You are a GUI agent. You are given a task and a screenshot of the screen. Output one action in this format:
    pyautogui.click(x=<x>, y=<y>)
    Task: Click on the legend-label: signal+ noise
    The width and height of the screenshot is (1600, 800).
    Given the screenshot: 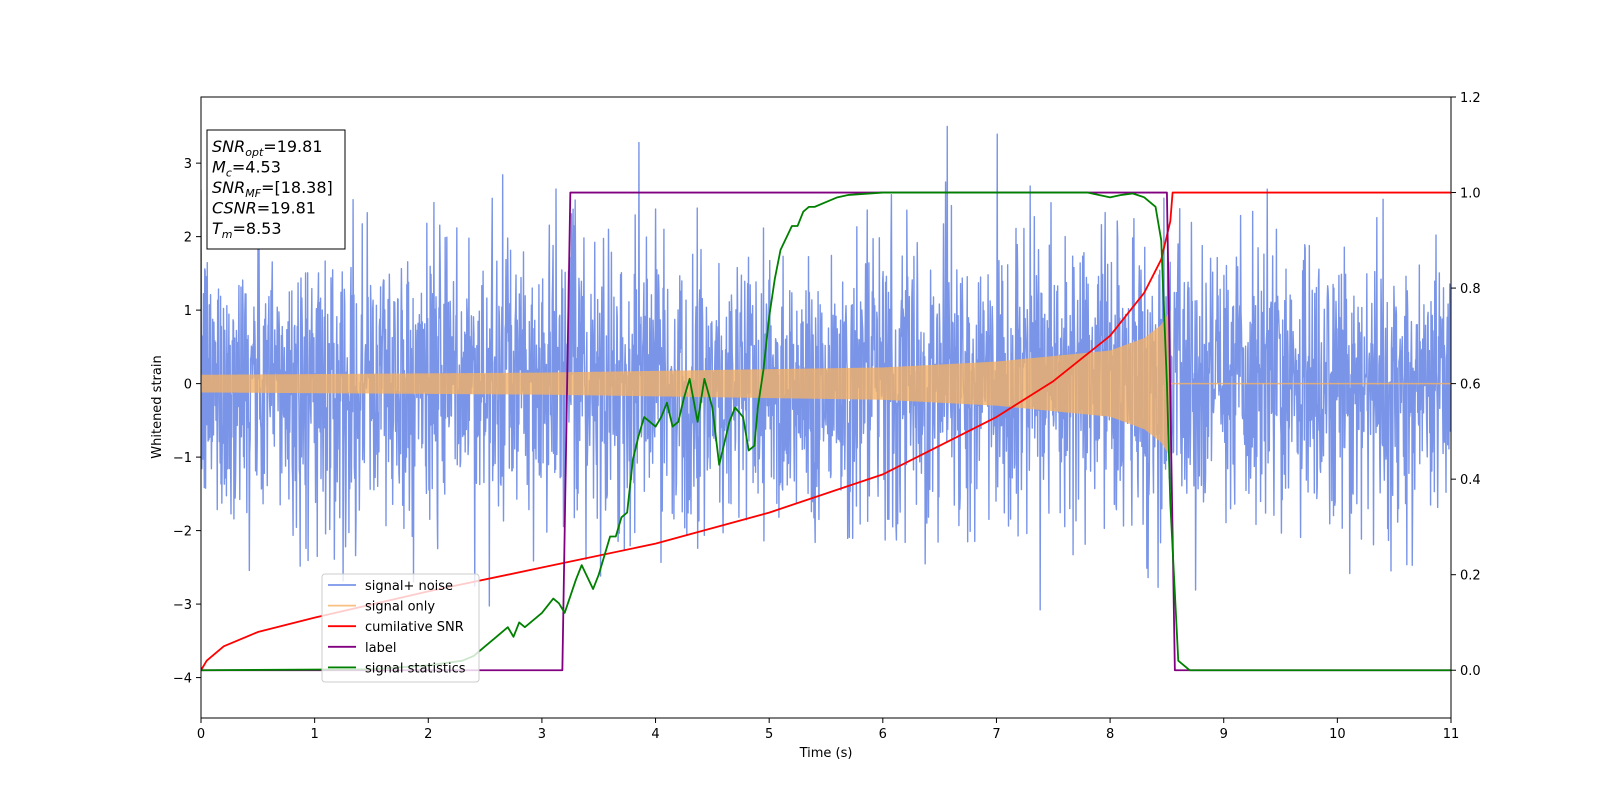 What is the action you would take?
    pyautogui.click(x=409, y=586)
    